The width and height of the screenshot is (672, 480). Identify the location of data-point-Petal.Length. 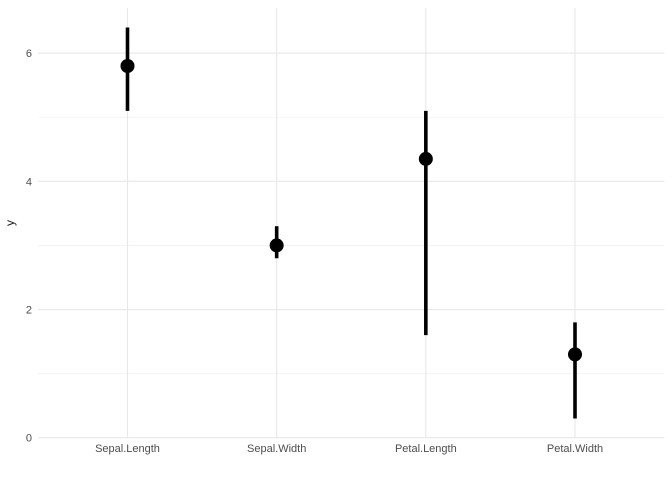
(425, 158).